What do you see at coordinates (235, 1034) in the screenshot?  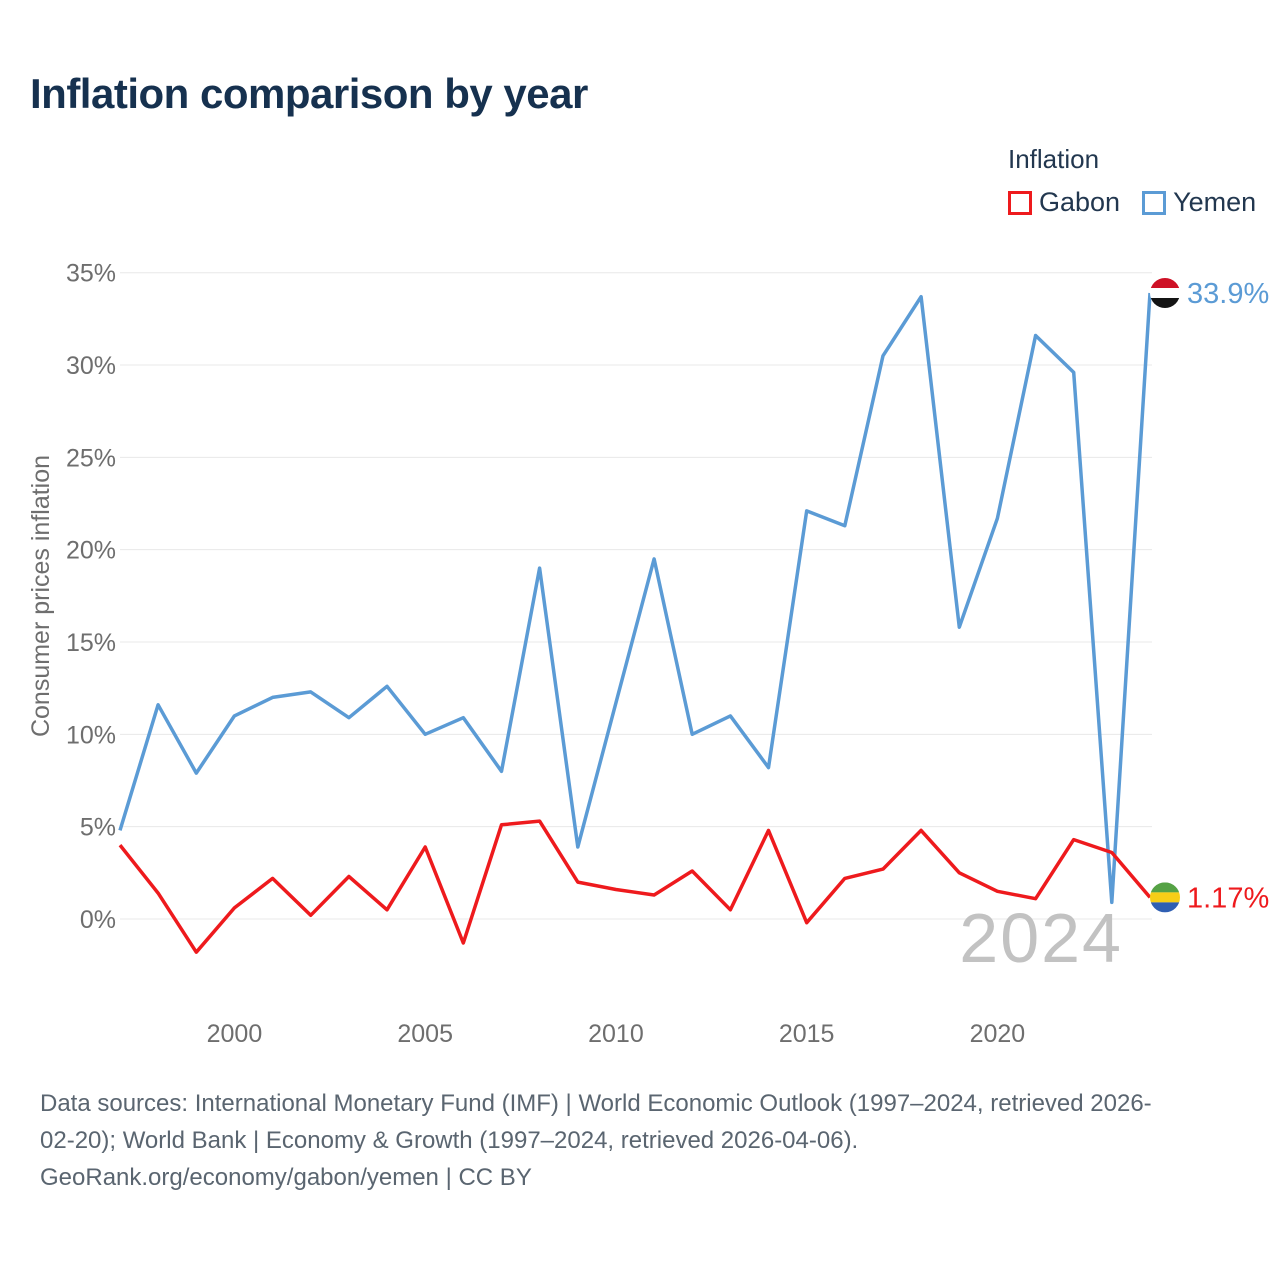 I see `x-tick-label: 2000` at bounding box center [235, 1034].